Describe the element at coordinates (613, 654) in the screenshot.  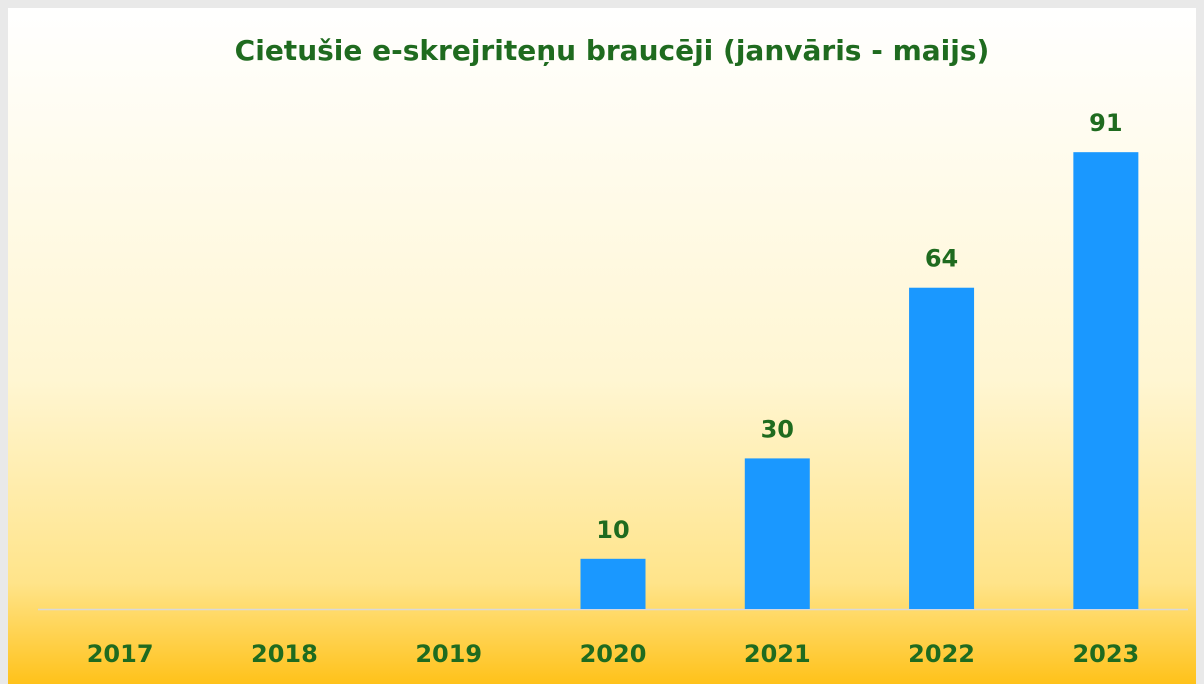
I see `x-tick-label: 2020` at that location.